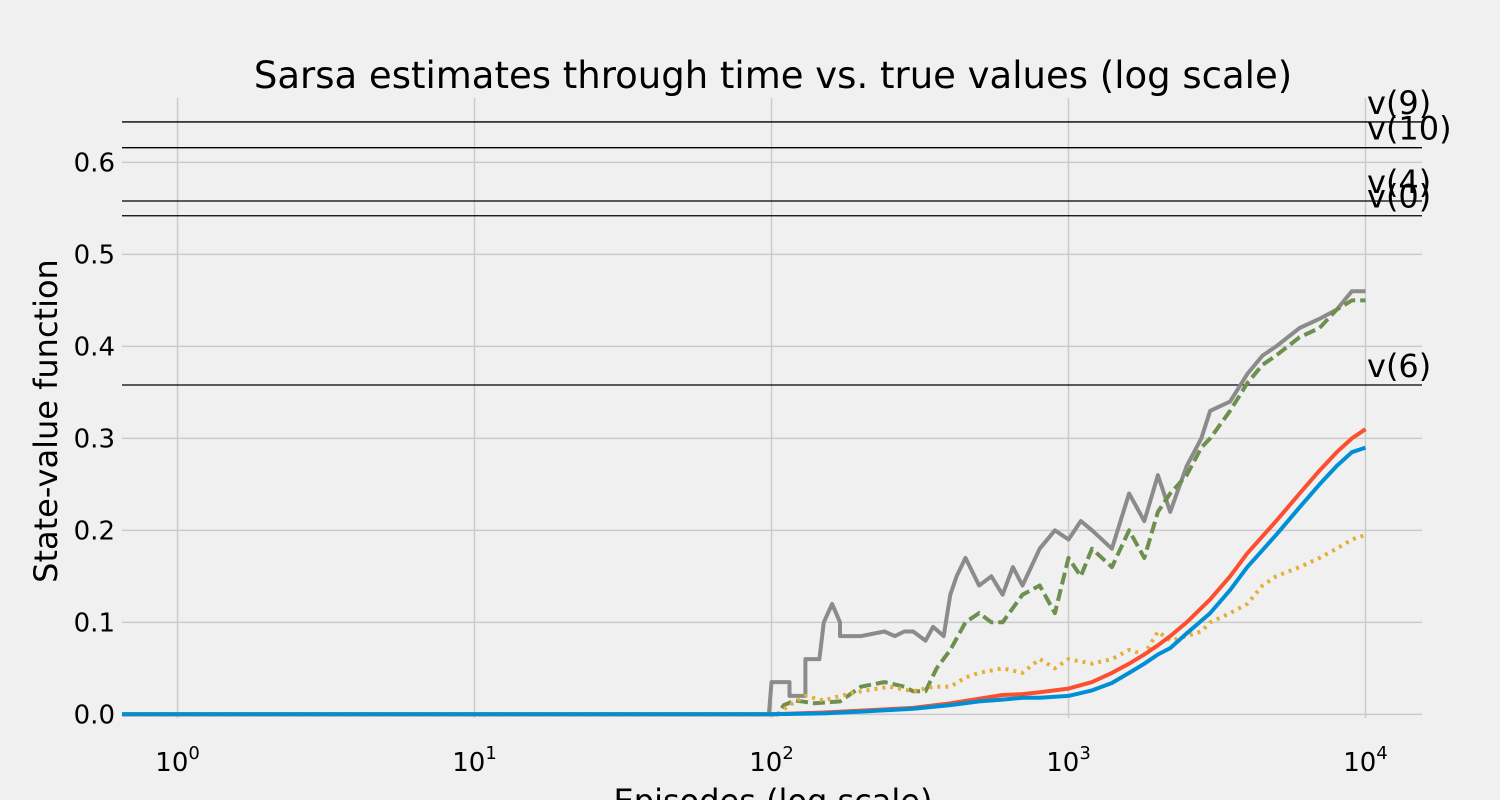  Describe the element at coordinates (94, 623) in the screenshot. I see `y-tick-label: 0.1` at that location.